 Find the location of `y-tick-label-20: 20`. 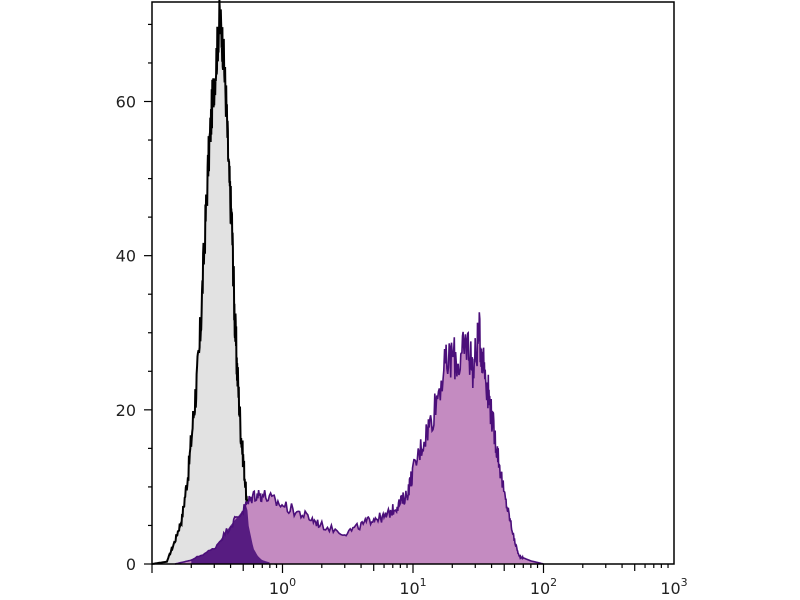

y-tick-label-20: 20 is located at coordinates (126, 410).